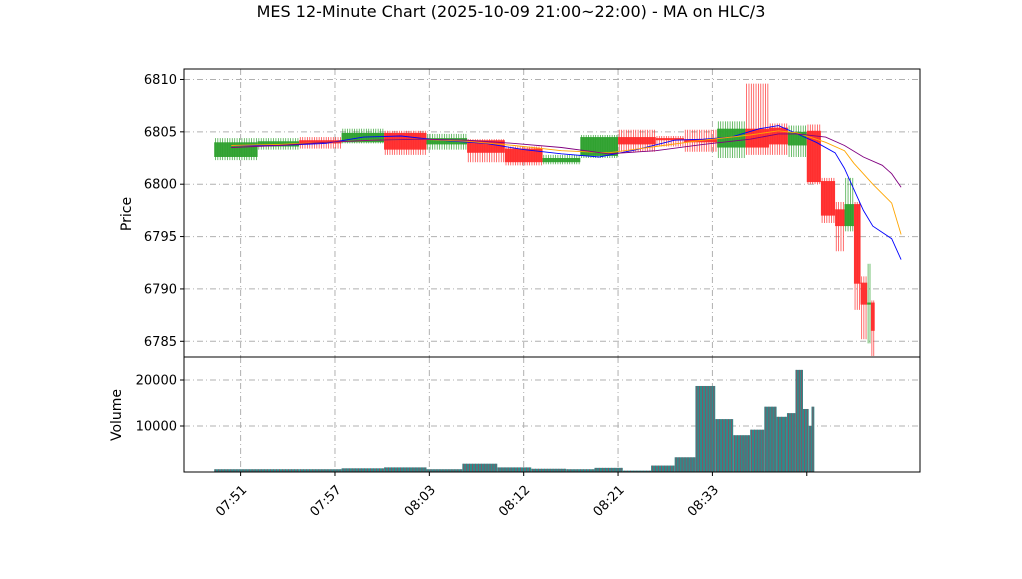  I want to click on volume-tick-label: 20000, so click(156, 381).